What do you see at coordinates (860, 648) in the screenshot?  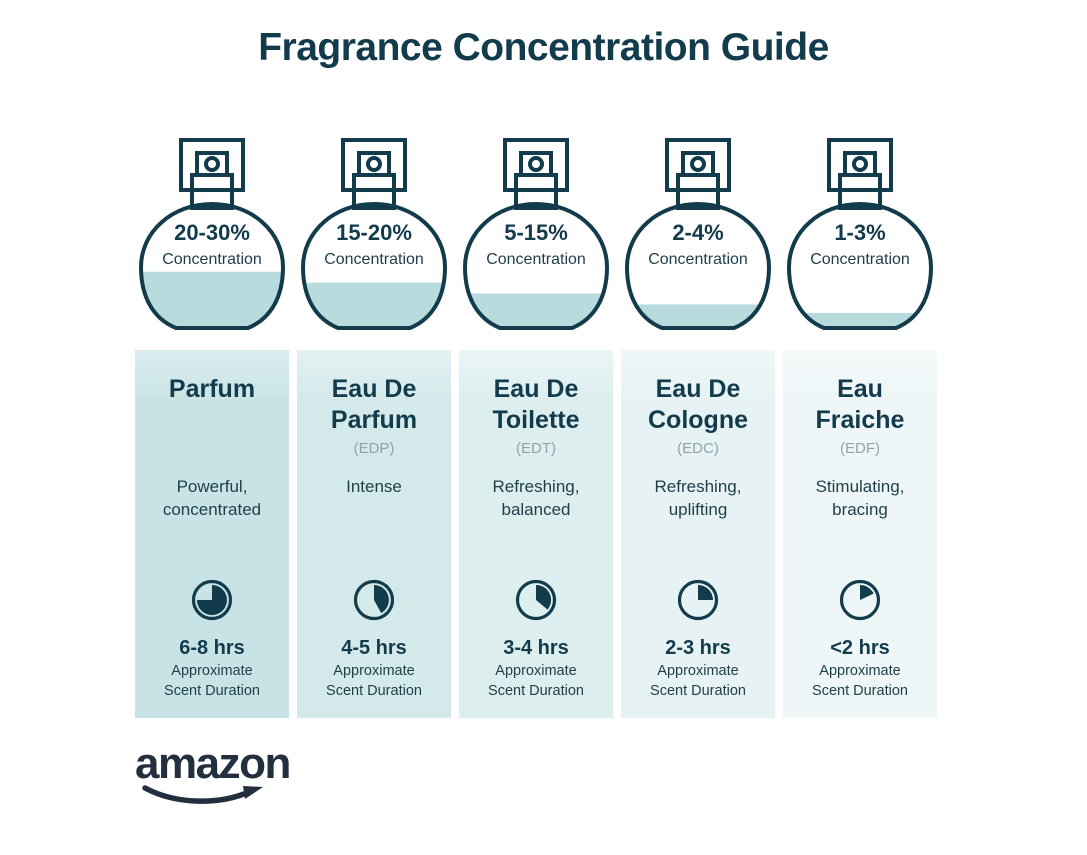 I see `scent-duration-value: <2 hrs` at bounding box center [860, 648].